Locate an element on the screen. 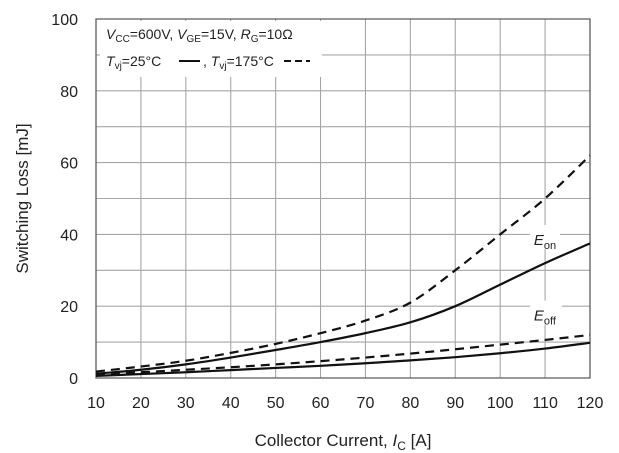 Image resolution: width=619 pixels, height=453 pixels. legend-background is located at coordinates (211, 49).